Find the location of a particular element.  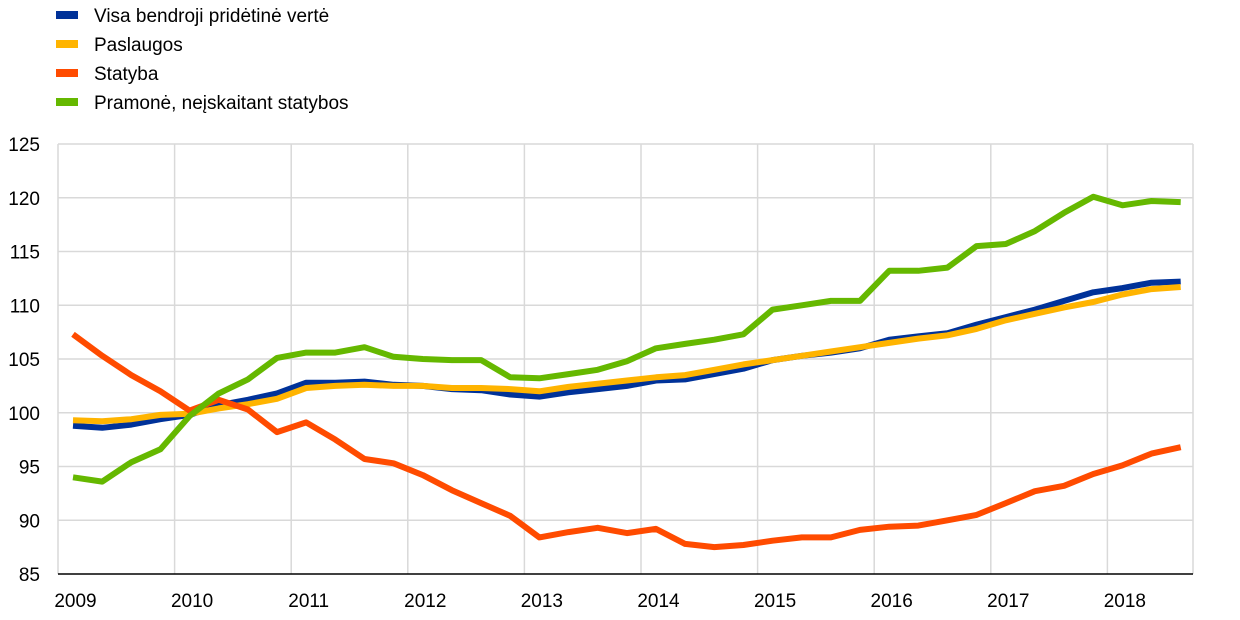

y-tick-label-100: 100 is located at coordinates (24, 414).